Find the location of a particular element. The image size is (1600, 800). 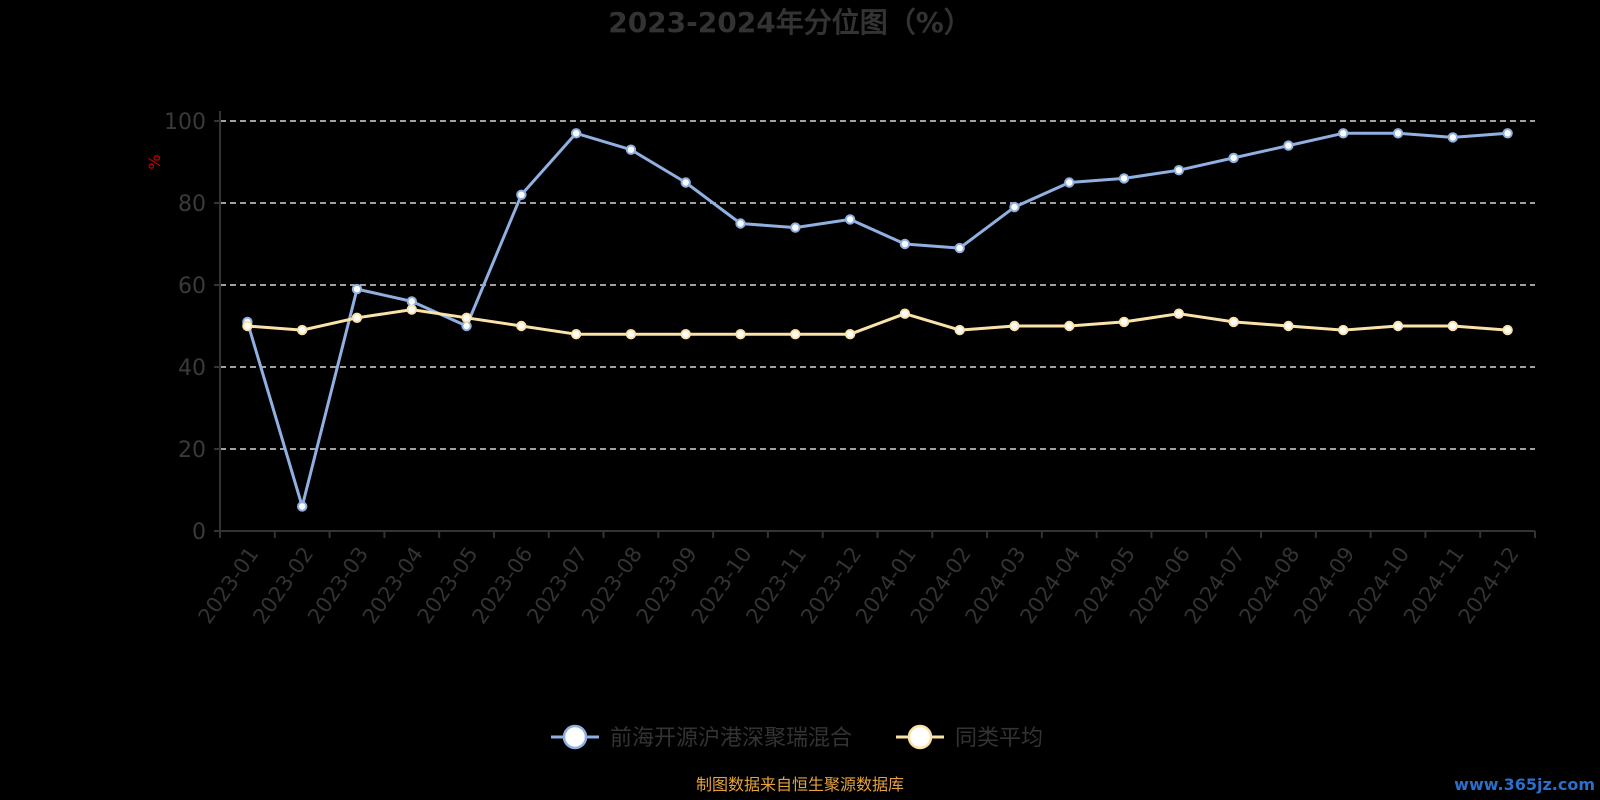

y-tick-label: 100 is located at coordinates (185, 122).